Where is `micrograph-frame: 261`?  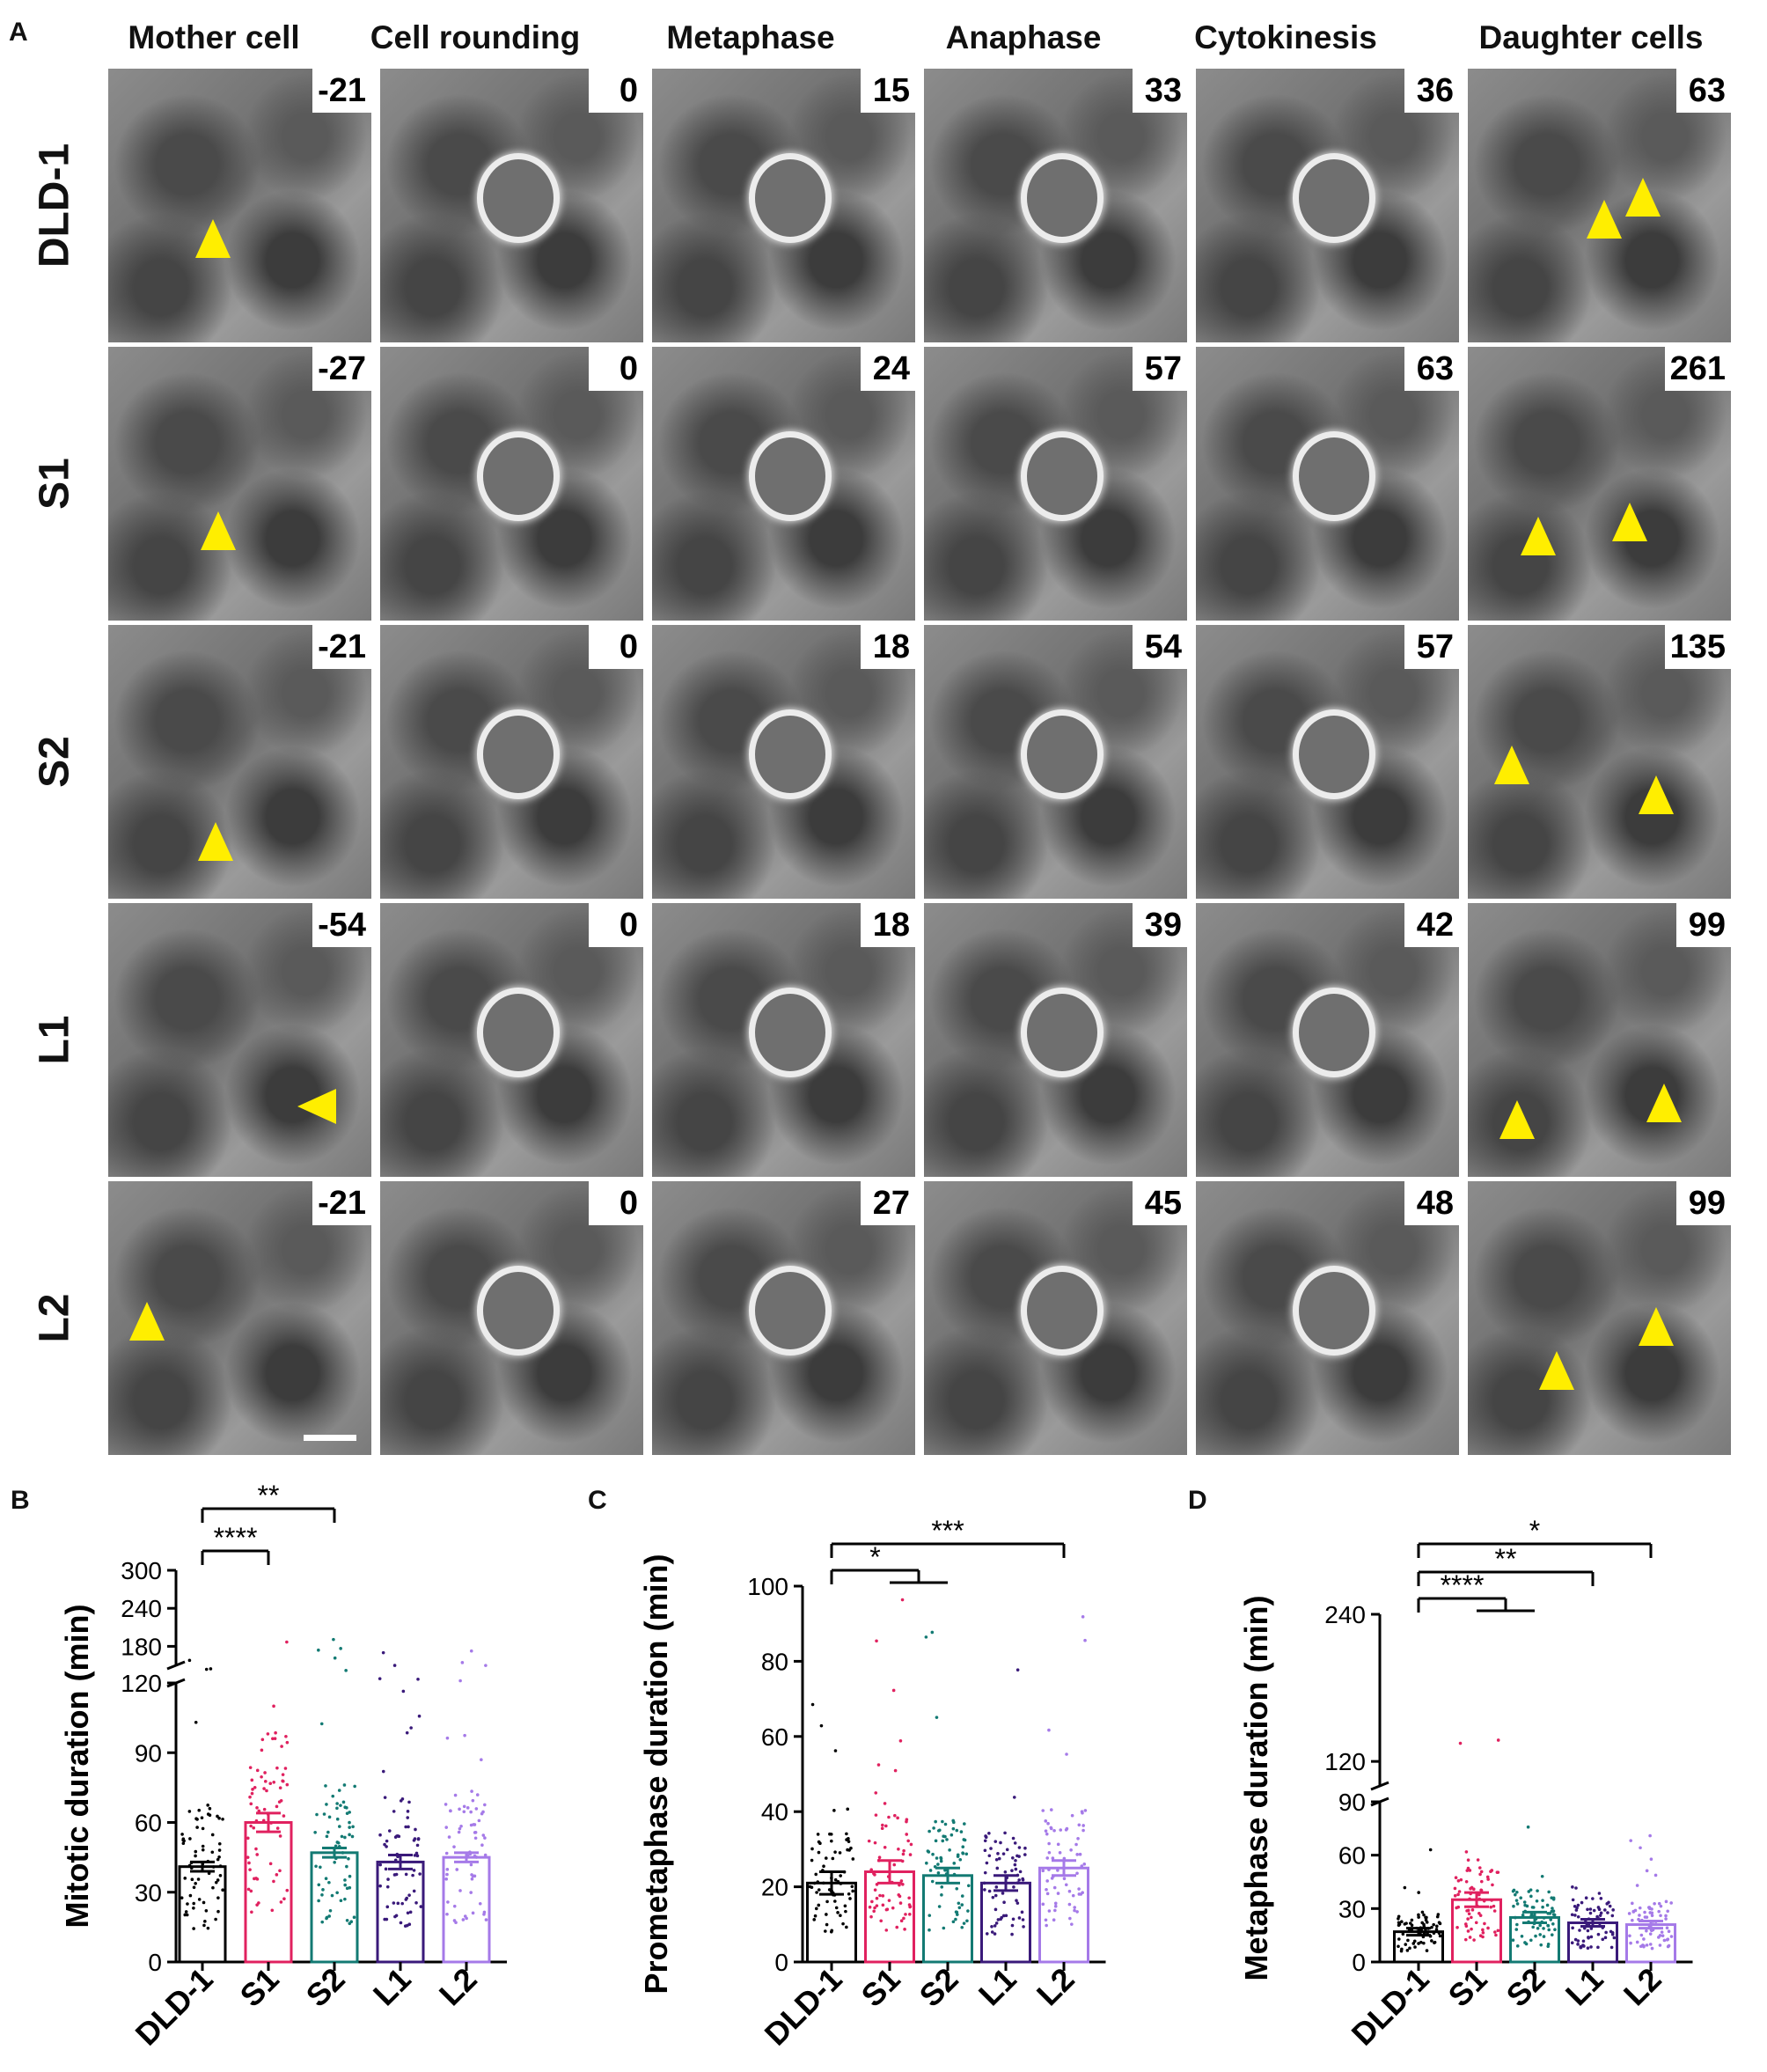 micrograph-frame: 261 is located at coordinates (1599, 484).